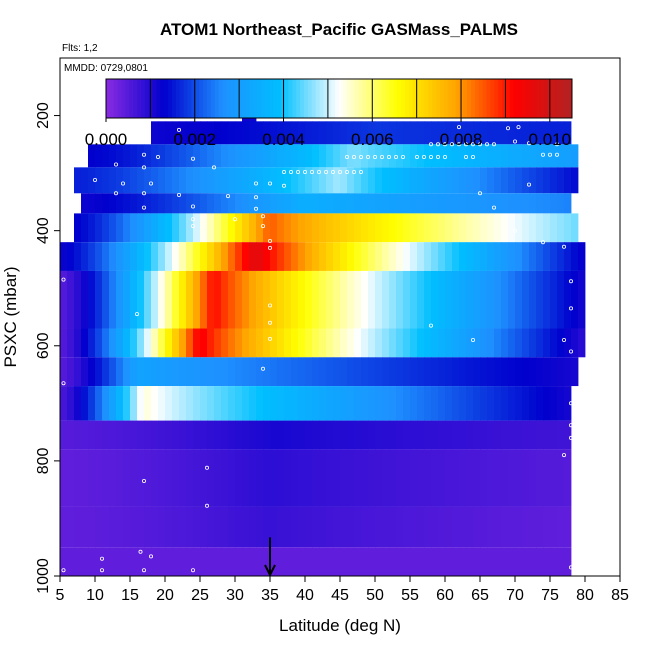  What do you see at coordinates (305, 595) in the screenshot?
I see `x-tick-label: 40` at bounding box center [305, 595].